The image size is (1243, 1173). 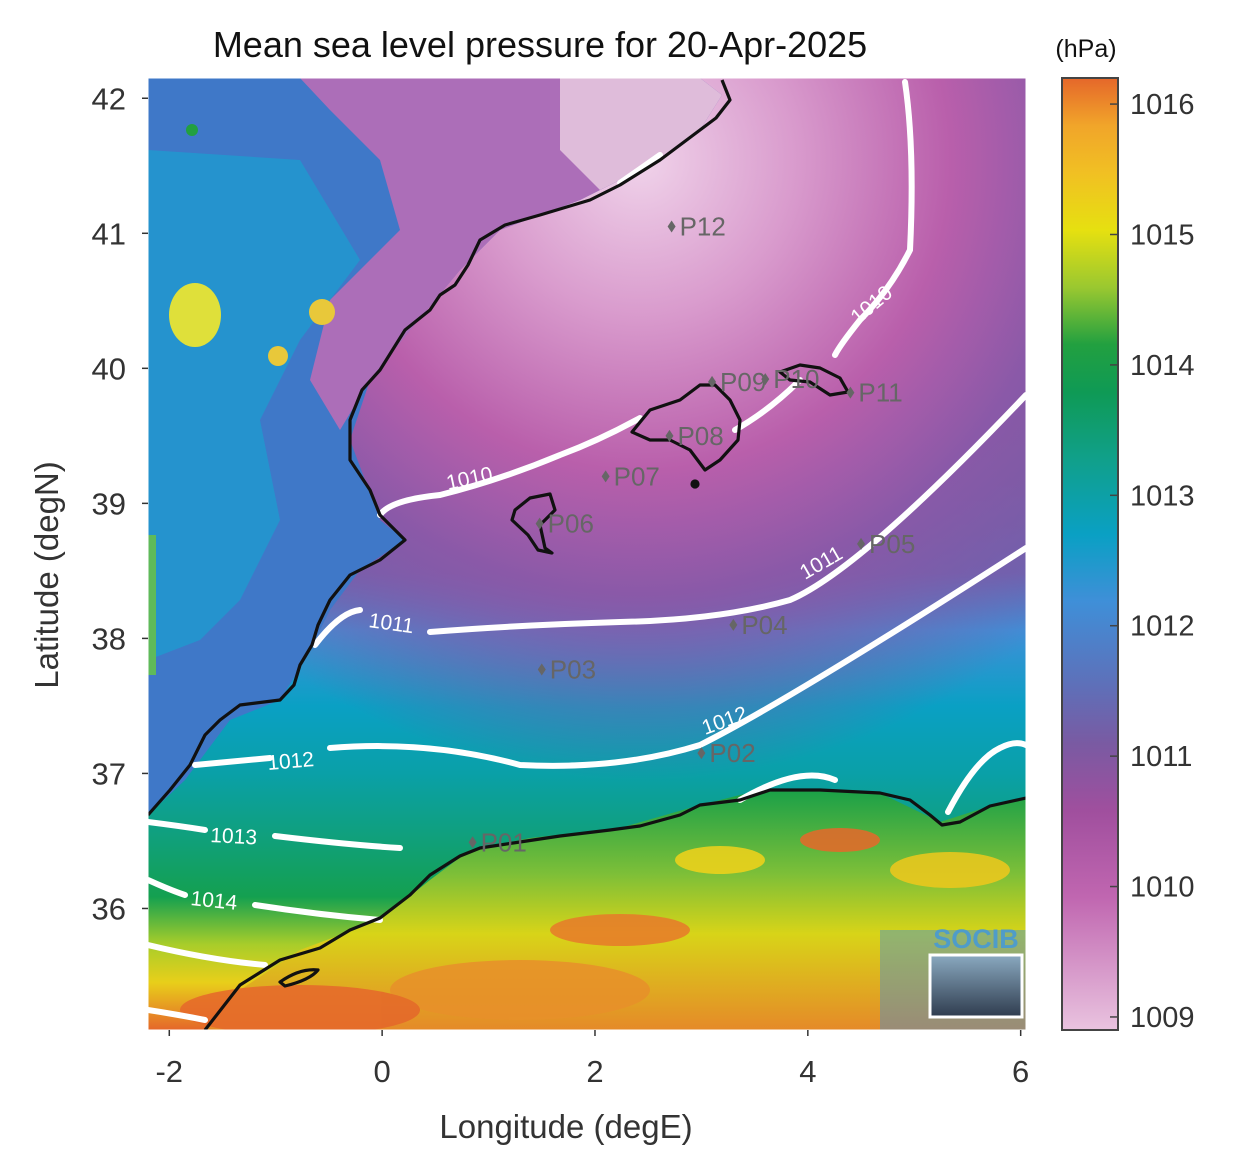 I want to click on colorbar-tick-label: 1010, so click(x=1162, y=888).